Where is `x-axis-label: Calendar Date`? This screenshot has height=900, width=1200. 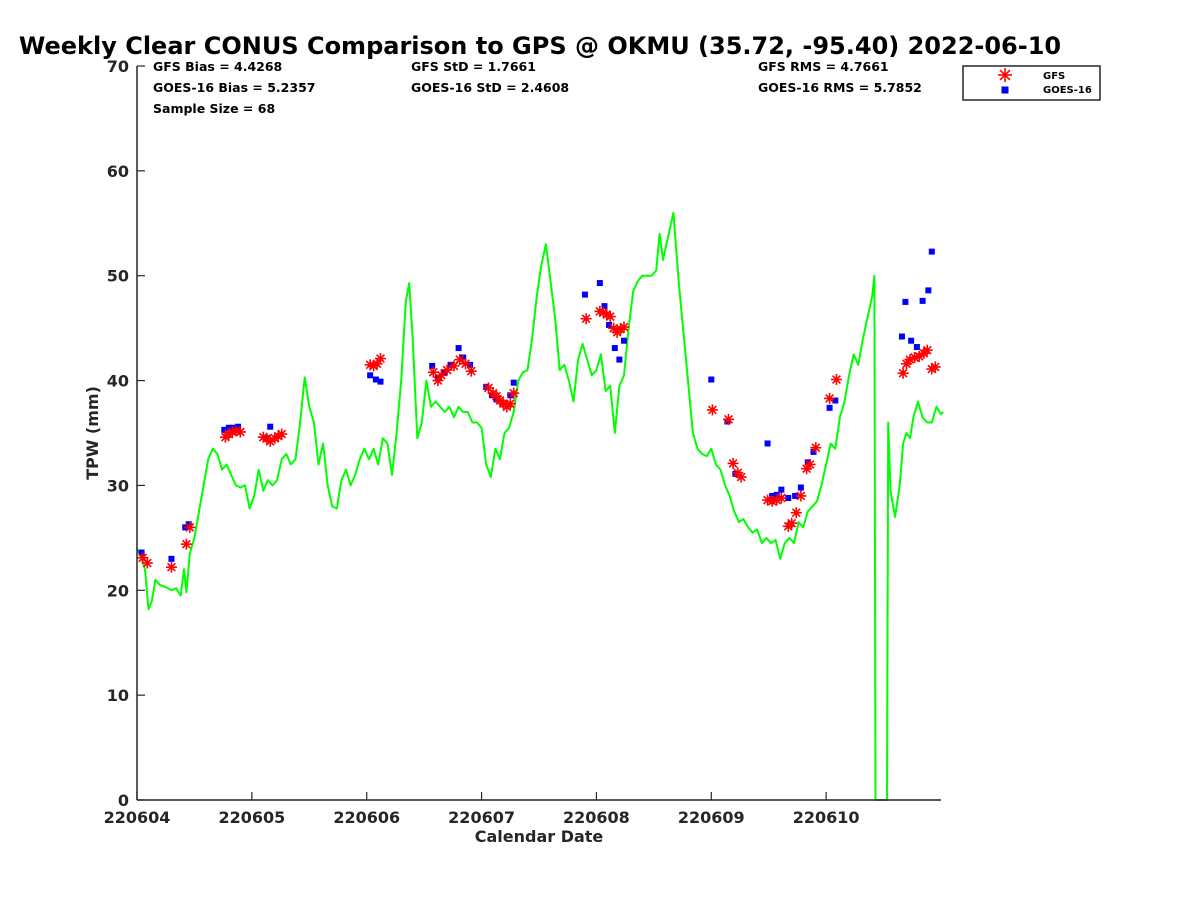 x-axis-label: Calendar Date is located at coordinates (539, 836).